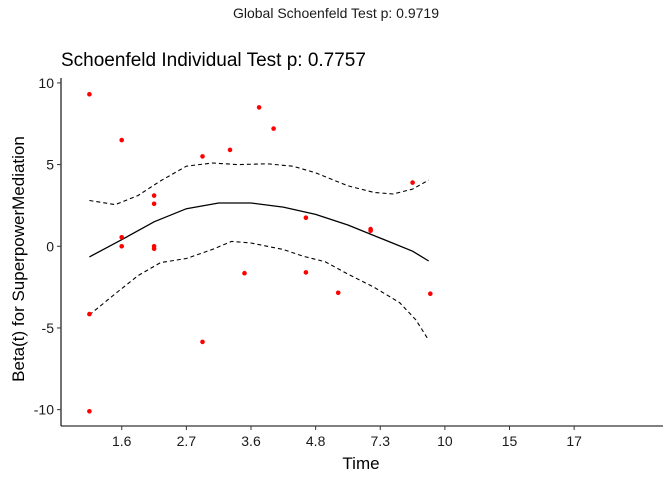 The width and height of the screenshot is (672, 480). I want to click on fit-line, so click(259, 232).